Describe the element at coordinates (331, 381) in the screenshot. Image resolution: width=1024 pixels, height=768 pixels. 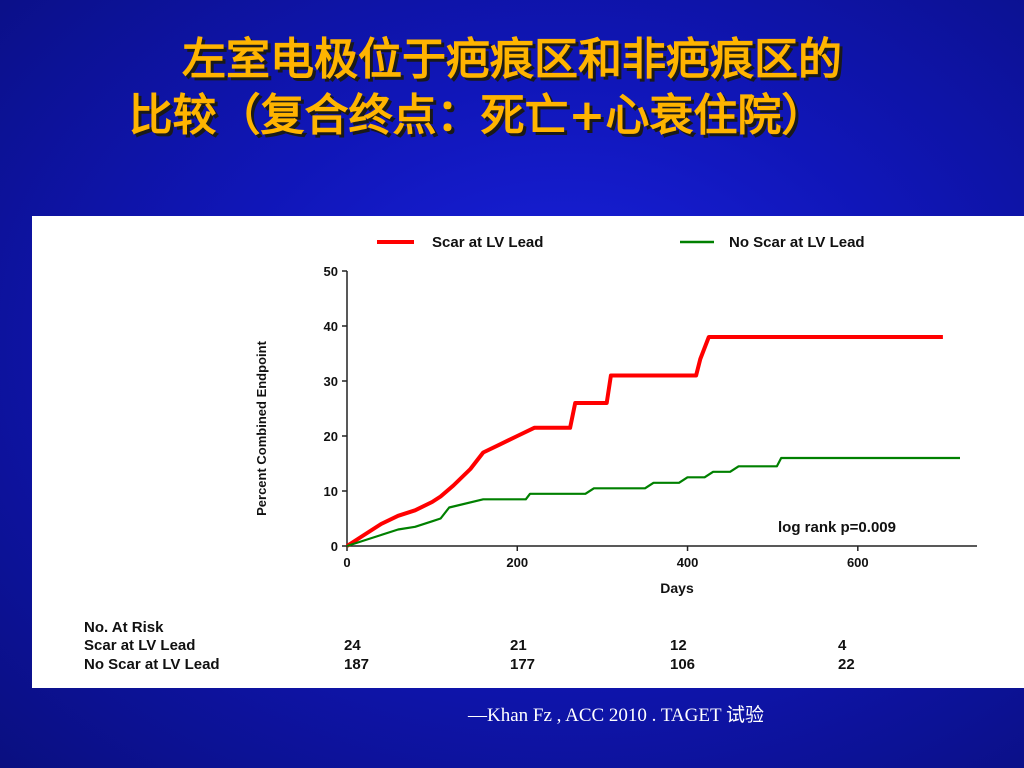
I see `y-tick-label: 30` at that location.